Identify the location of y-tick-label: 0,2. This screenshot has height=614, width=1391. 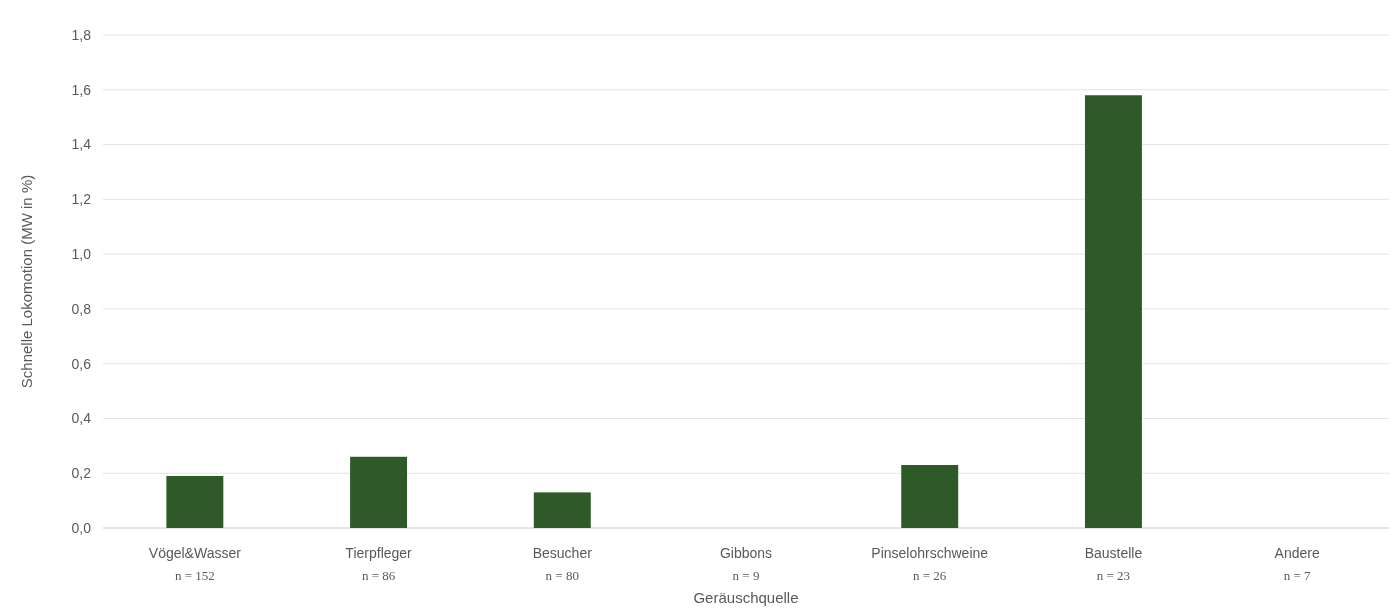
(81, 473).